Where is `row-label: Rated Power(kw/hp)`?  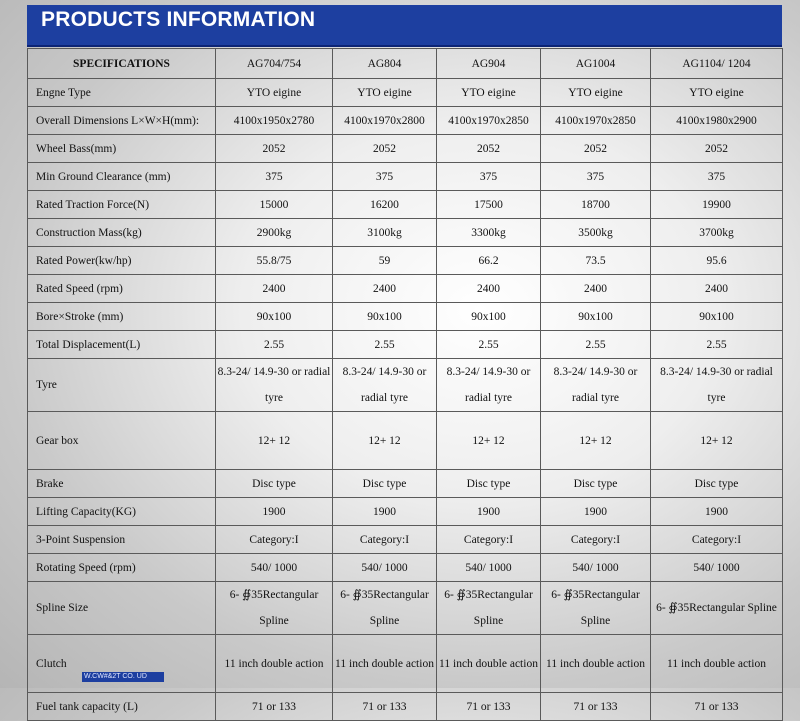 row-label: Rated Power(kw/hp) is located at coordinates (121, 260).